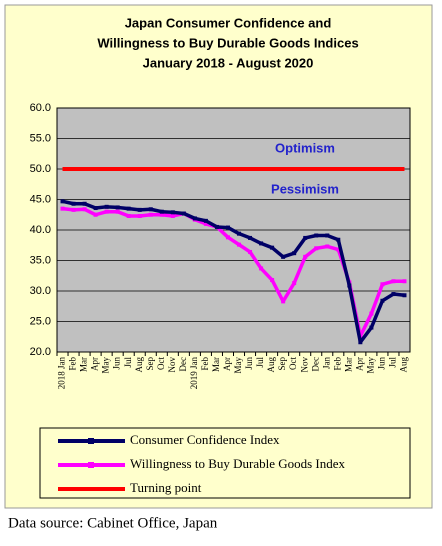  What do you see at coordinates (40, 138) in the screenshot?
I see `y-tick-label: 55.0` at bounding box center [40, 138].